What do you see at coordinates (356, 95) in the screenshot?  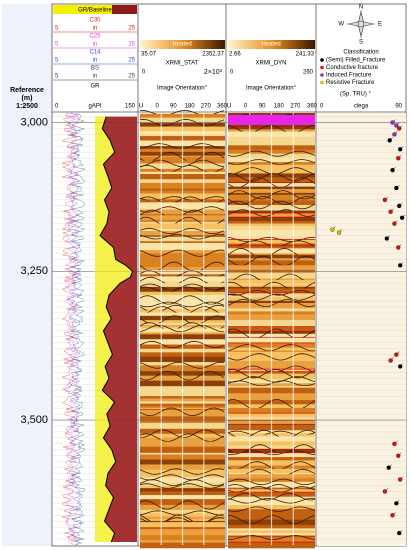 I see `dip-unit: (Sp. TRU) °` at bounding box center [356, 95].